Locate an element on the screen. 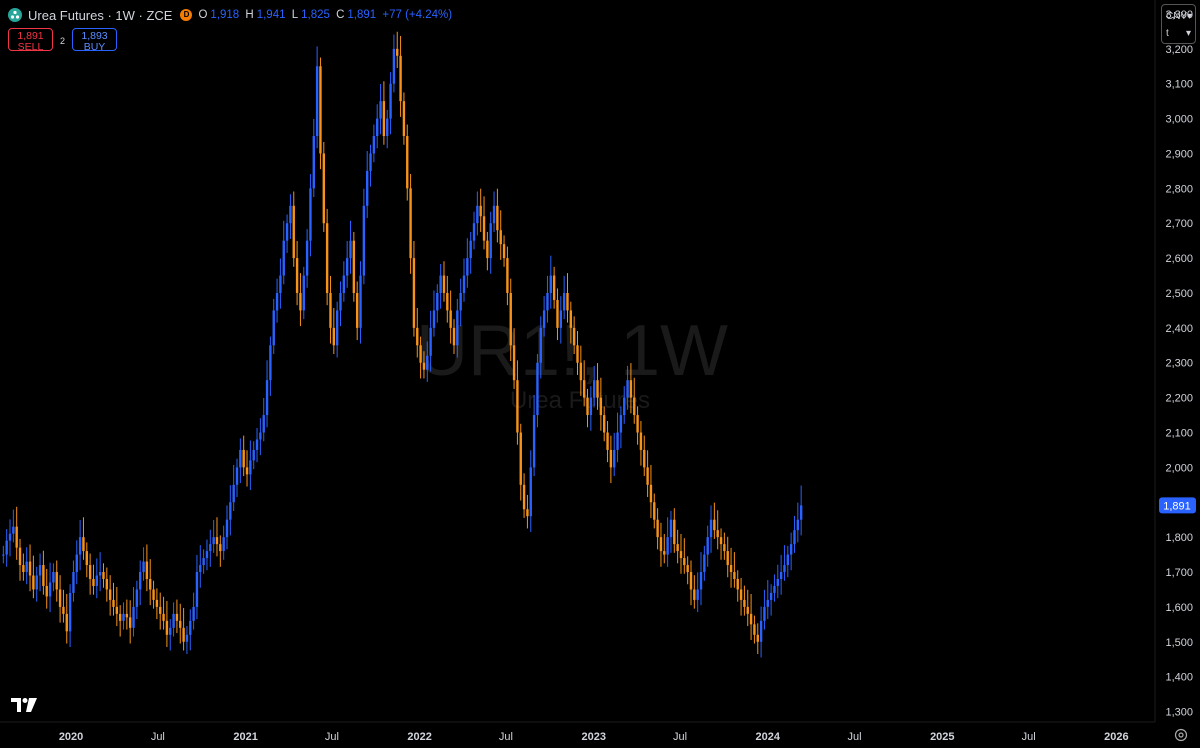 The height and width of the screenshot is (748, 1200). currency-code: CNY is located at coordinates (1177, 16).